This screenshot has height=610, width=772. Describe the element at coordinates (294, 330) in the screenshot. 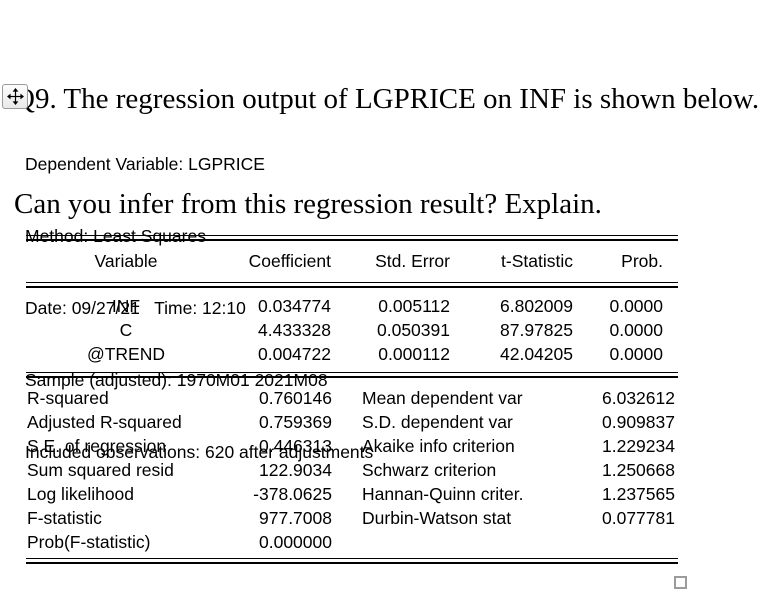

I see `cell-coefficient: 4.433328` at that location.